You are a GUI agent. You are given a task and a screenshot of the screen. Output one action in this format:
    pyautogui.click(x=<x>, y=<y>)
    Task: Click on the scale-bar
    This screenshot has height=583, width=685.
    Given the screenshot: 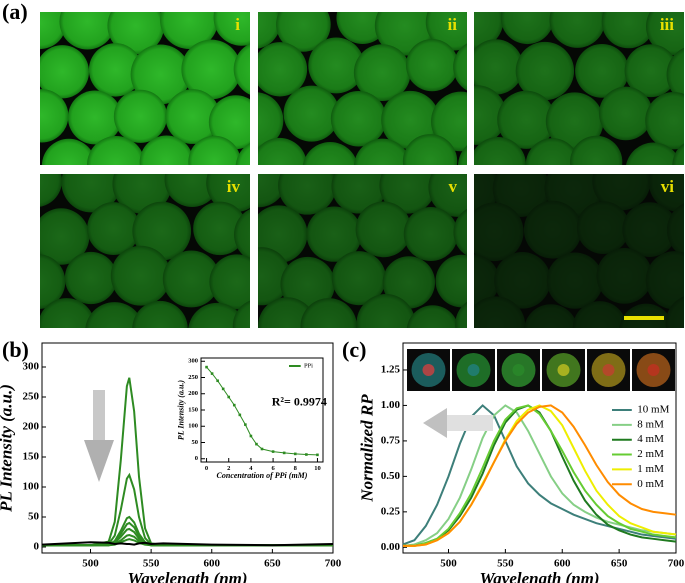 What is the action you would take?
    pyautogui.click(x=644, y=318)
    